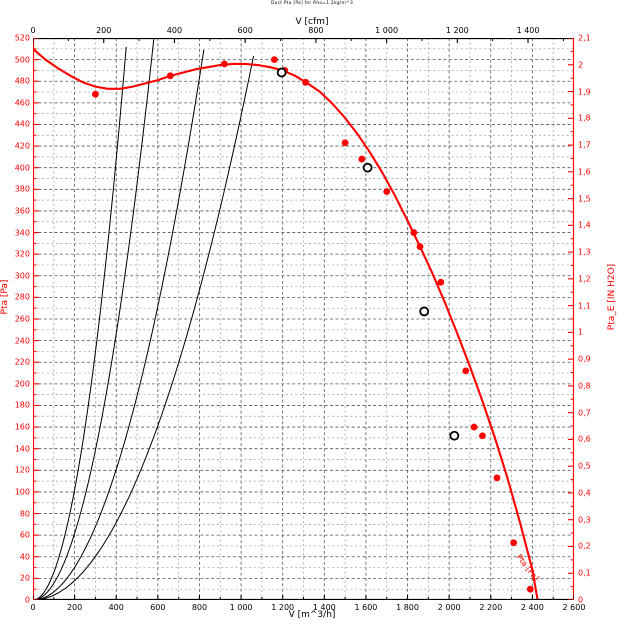 The width and height of the screenshot is (624, 624). Describe the element at coordinates (584, 386) in the screenshot. I see `right-axis-tick-label: 0,8` at that location.